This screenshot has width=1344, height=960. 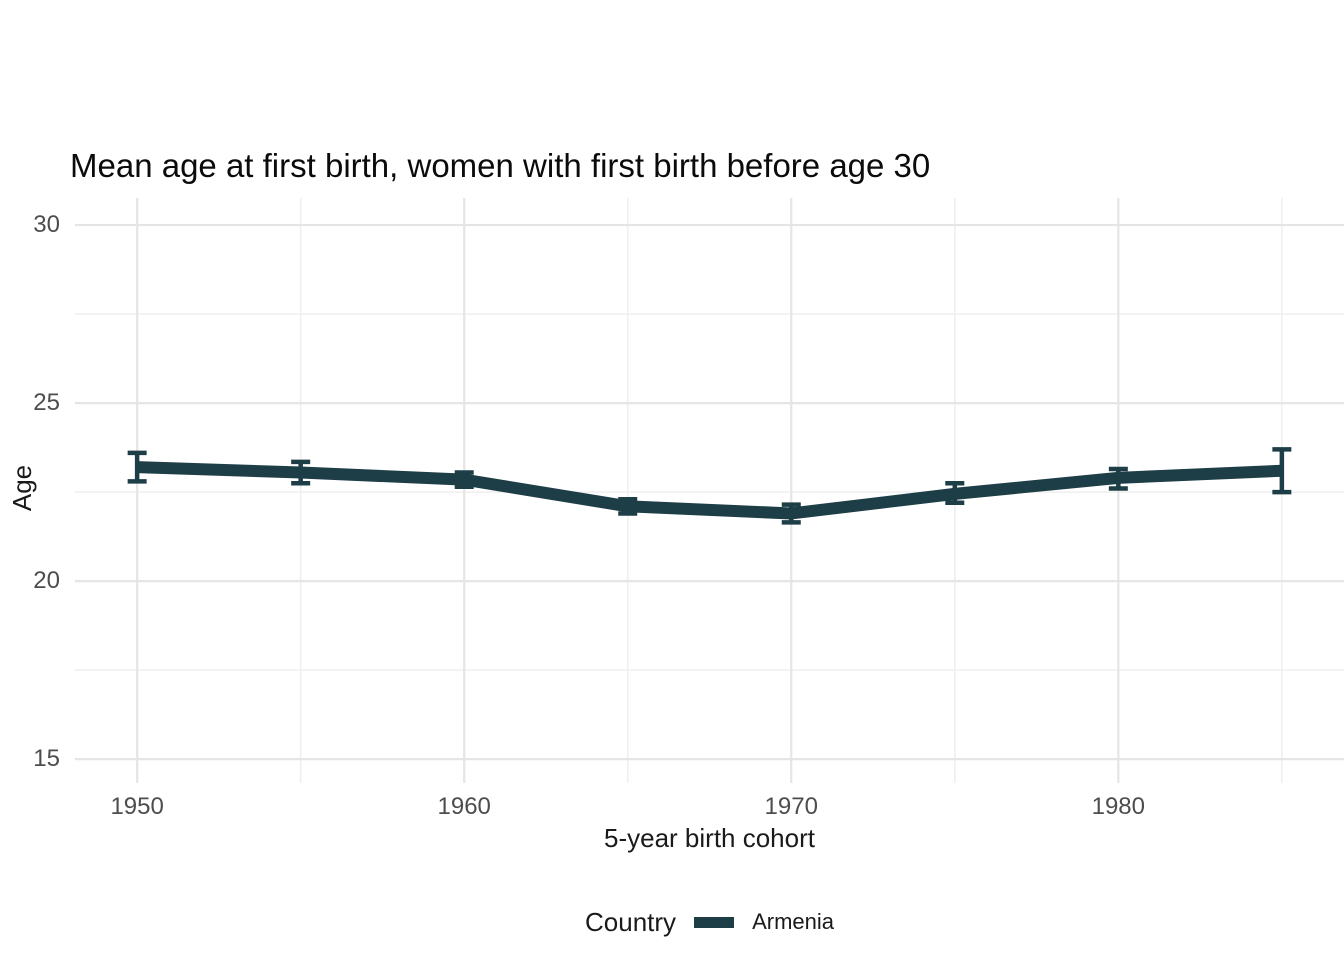 I want to click on y-tick-label: 30, so click(x=46, y=225).